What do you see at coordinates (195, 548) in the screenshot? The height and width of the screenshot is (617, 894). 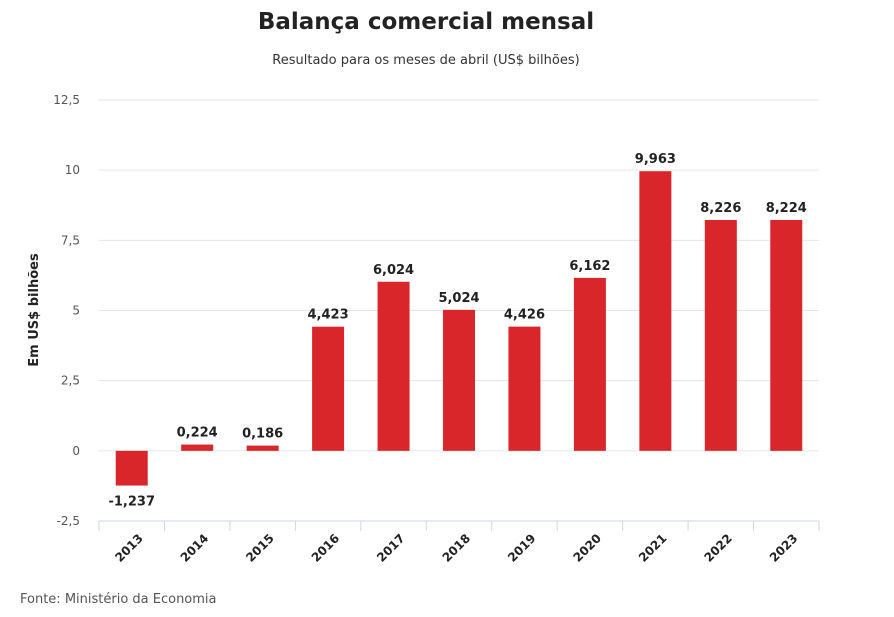 I see `x-tick-label: 2014` at bounding box center [195, 548].